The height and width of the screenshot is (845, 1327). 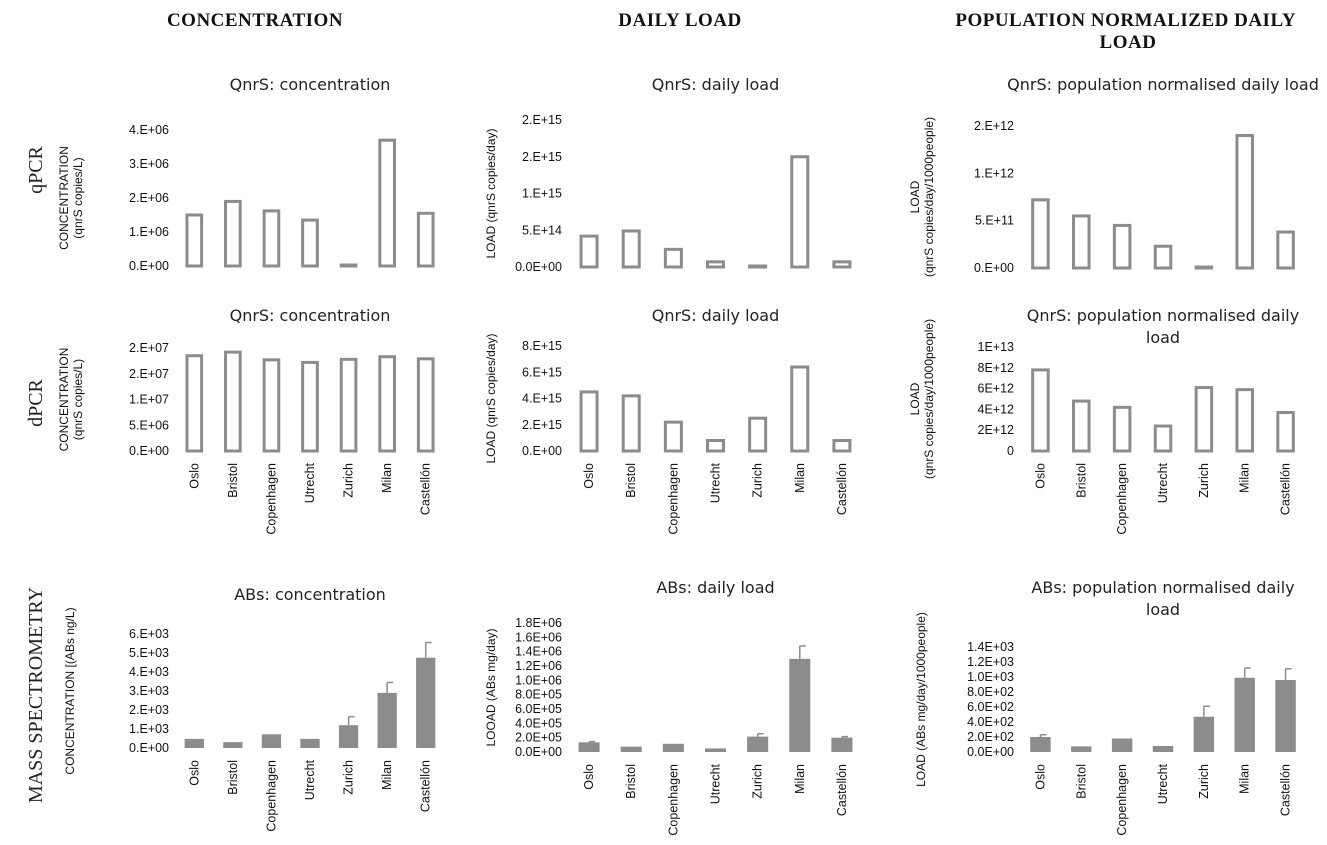 What do you see at coordinates (994, 221) in the screenshot?
I see `y-tick-label: 5.E+11` at bounding box center [994, 221].